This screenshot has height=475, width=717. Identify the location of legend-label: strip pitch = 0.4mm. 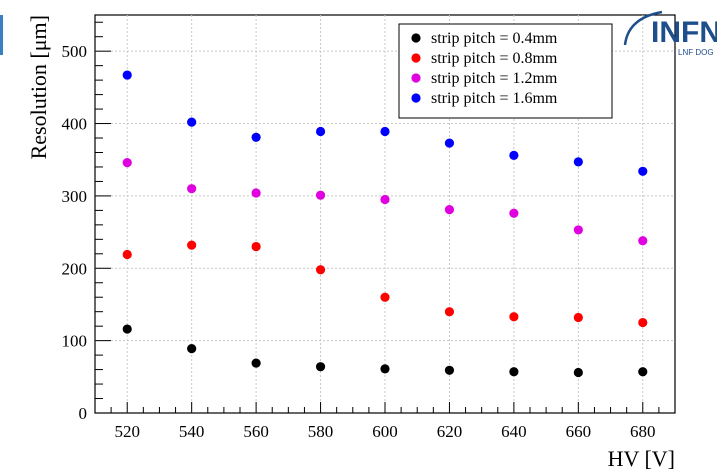
(494, 38).